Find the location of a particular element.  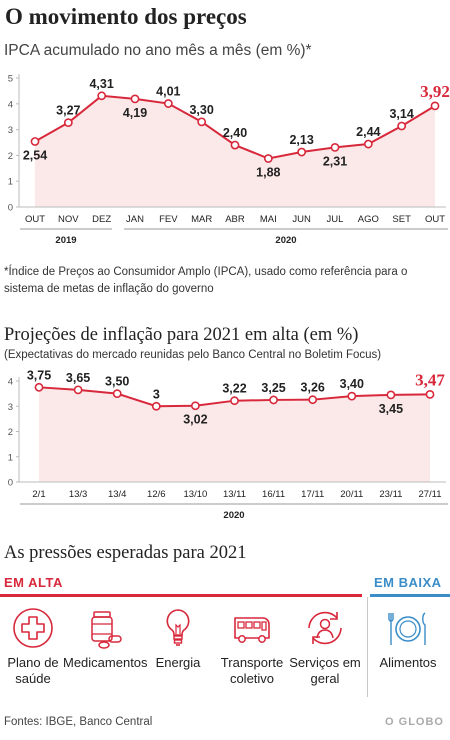

data-label: 2,44 is located at coordinates (368, 132).